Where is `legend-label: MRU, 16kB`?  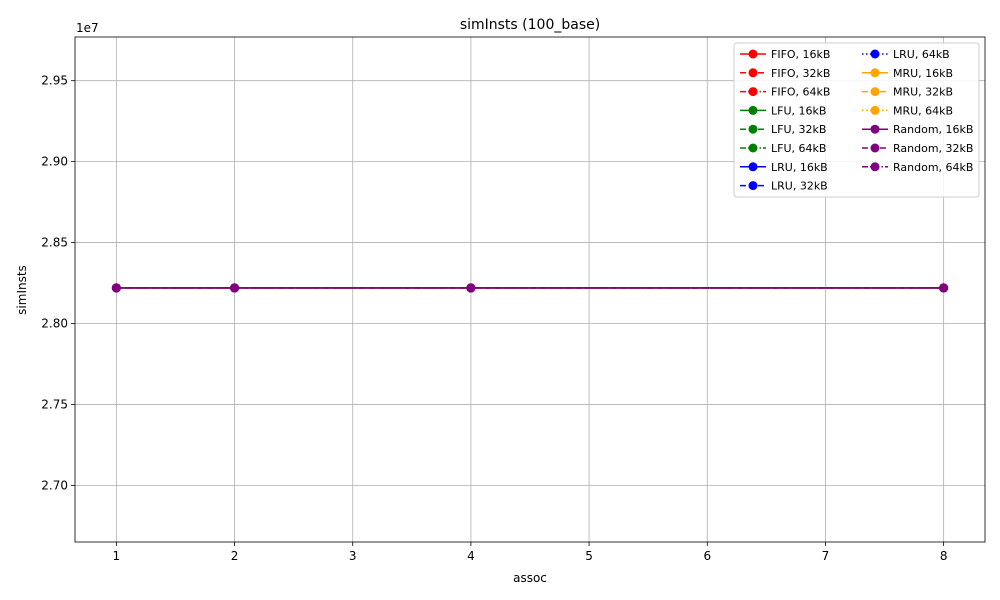
legend-label: MRU, 16kB is located at coordinates (923, 73).